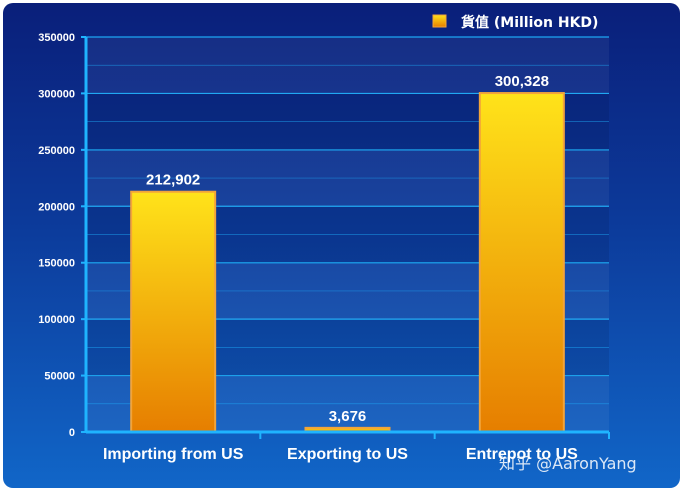 The width and height of the screenshot is (685, 493). I want to click on legend-label: 貨值 (Million HKD), so click(529, 22).